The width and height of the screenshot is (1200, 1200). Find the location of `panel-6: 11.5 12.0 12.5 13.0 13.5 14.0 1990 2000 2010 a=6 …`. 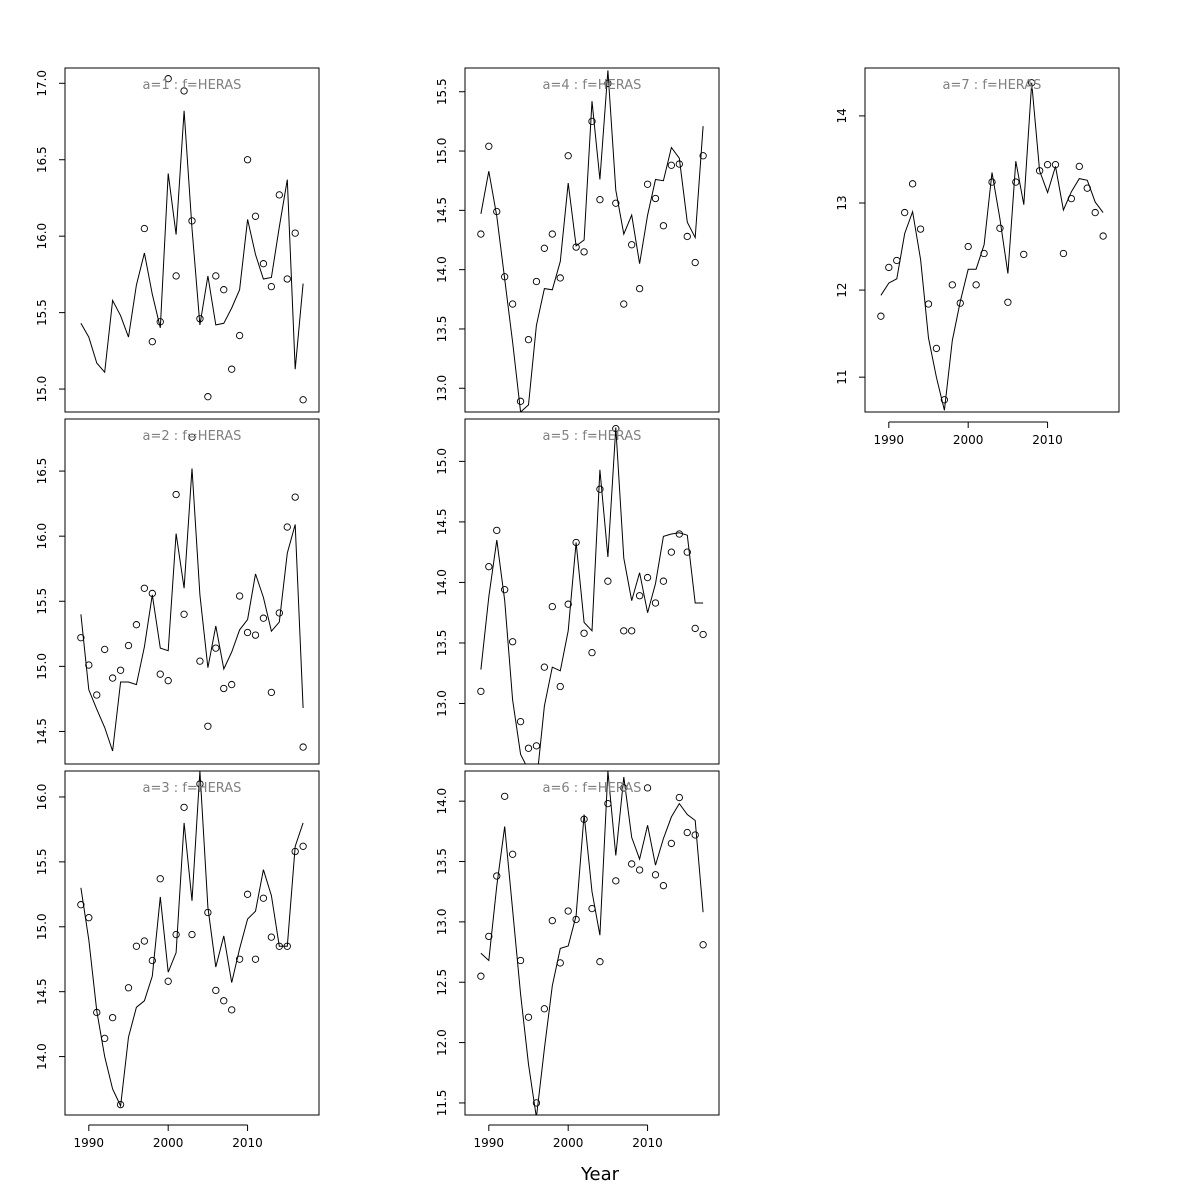

panel-6: 11.5 12.0 12.5 13.0 13.5 14.0 1990 2000 2010 a=6 … is located at coordinates (577, 960).